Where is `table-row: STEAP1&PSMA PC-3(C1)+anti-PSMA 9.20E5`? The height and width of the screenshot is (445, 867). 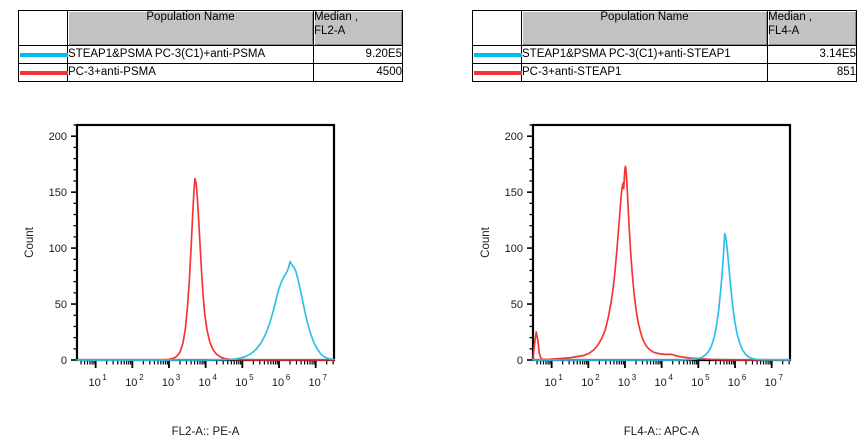 table-row: STEAP1&PSMA PC-3(C1)+anti-PSMA 9.20E5 is located at coordinates (210, 54).